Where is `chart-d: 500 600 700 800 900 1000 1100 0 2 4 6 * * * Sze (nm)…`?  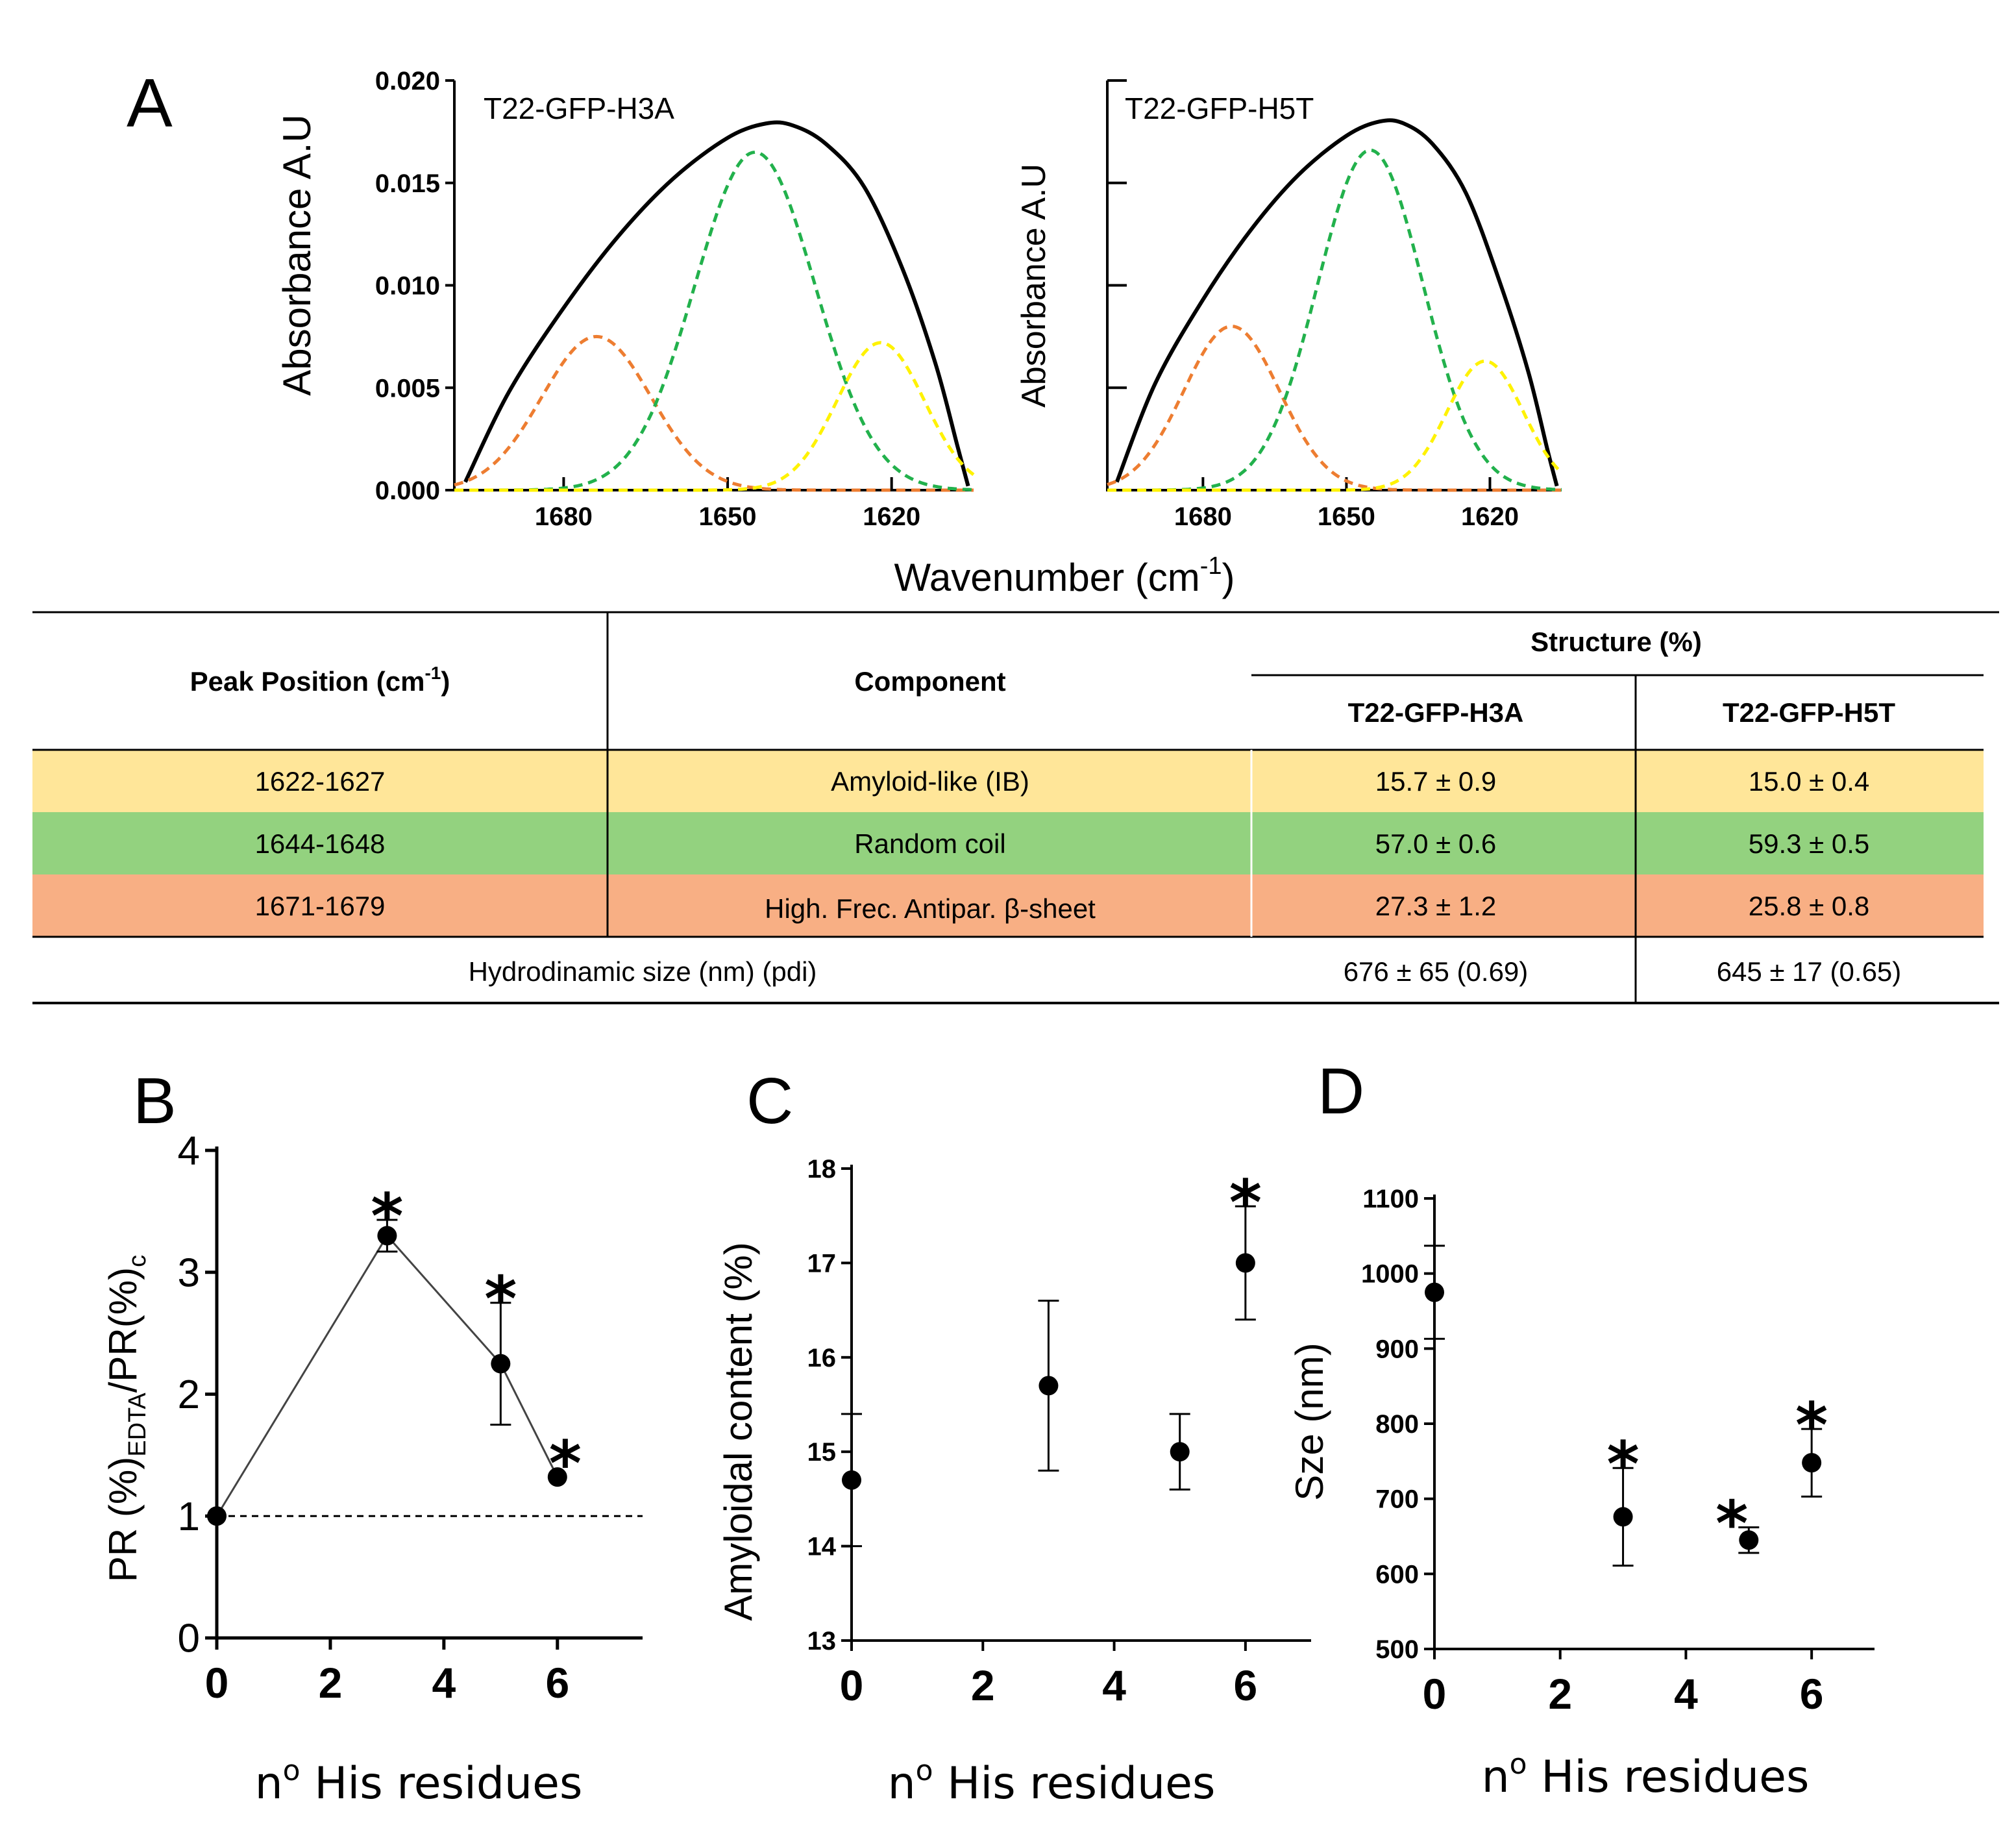
chart-d: 500 600 700 800 900 1000 1100 0 2 4 6 * * * Sze (nm)… is located at coordinates (1582, 1494).